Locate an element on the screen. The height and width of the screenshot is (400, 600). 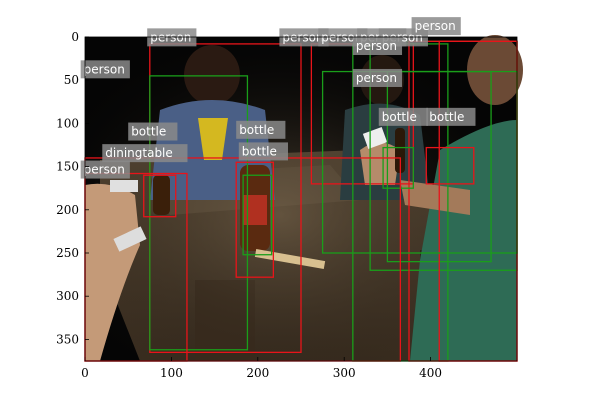
y-tick-label: 0 is located at coordinates (75, 37).